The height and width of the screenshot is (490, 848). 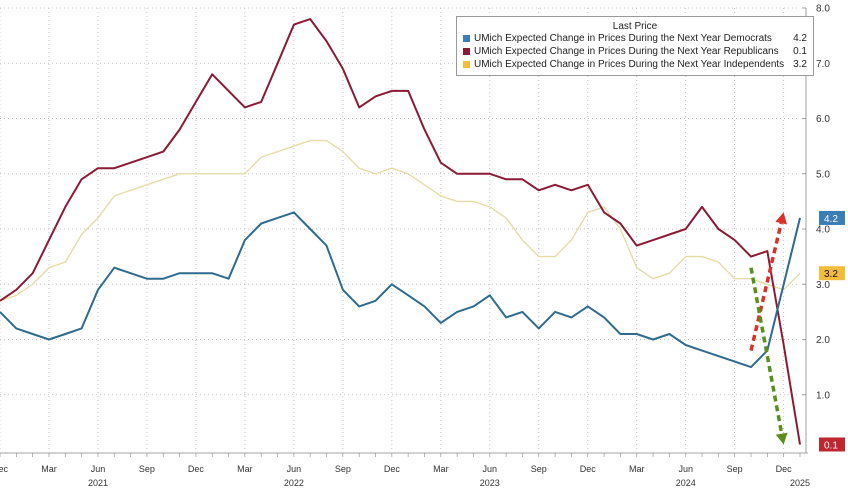 I want to click on last-value-text: 3.2, so click(x=831, y=274).